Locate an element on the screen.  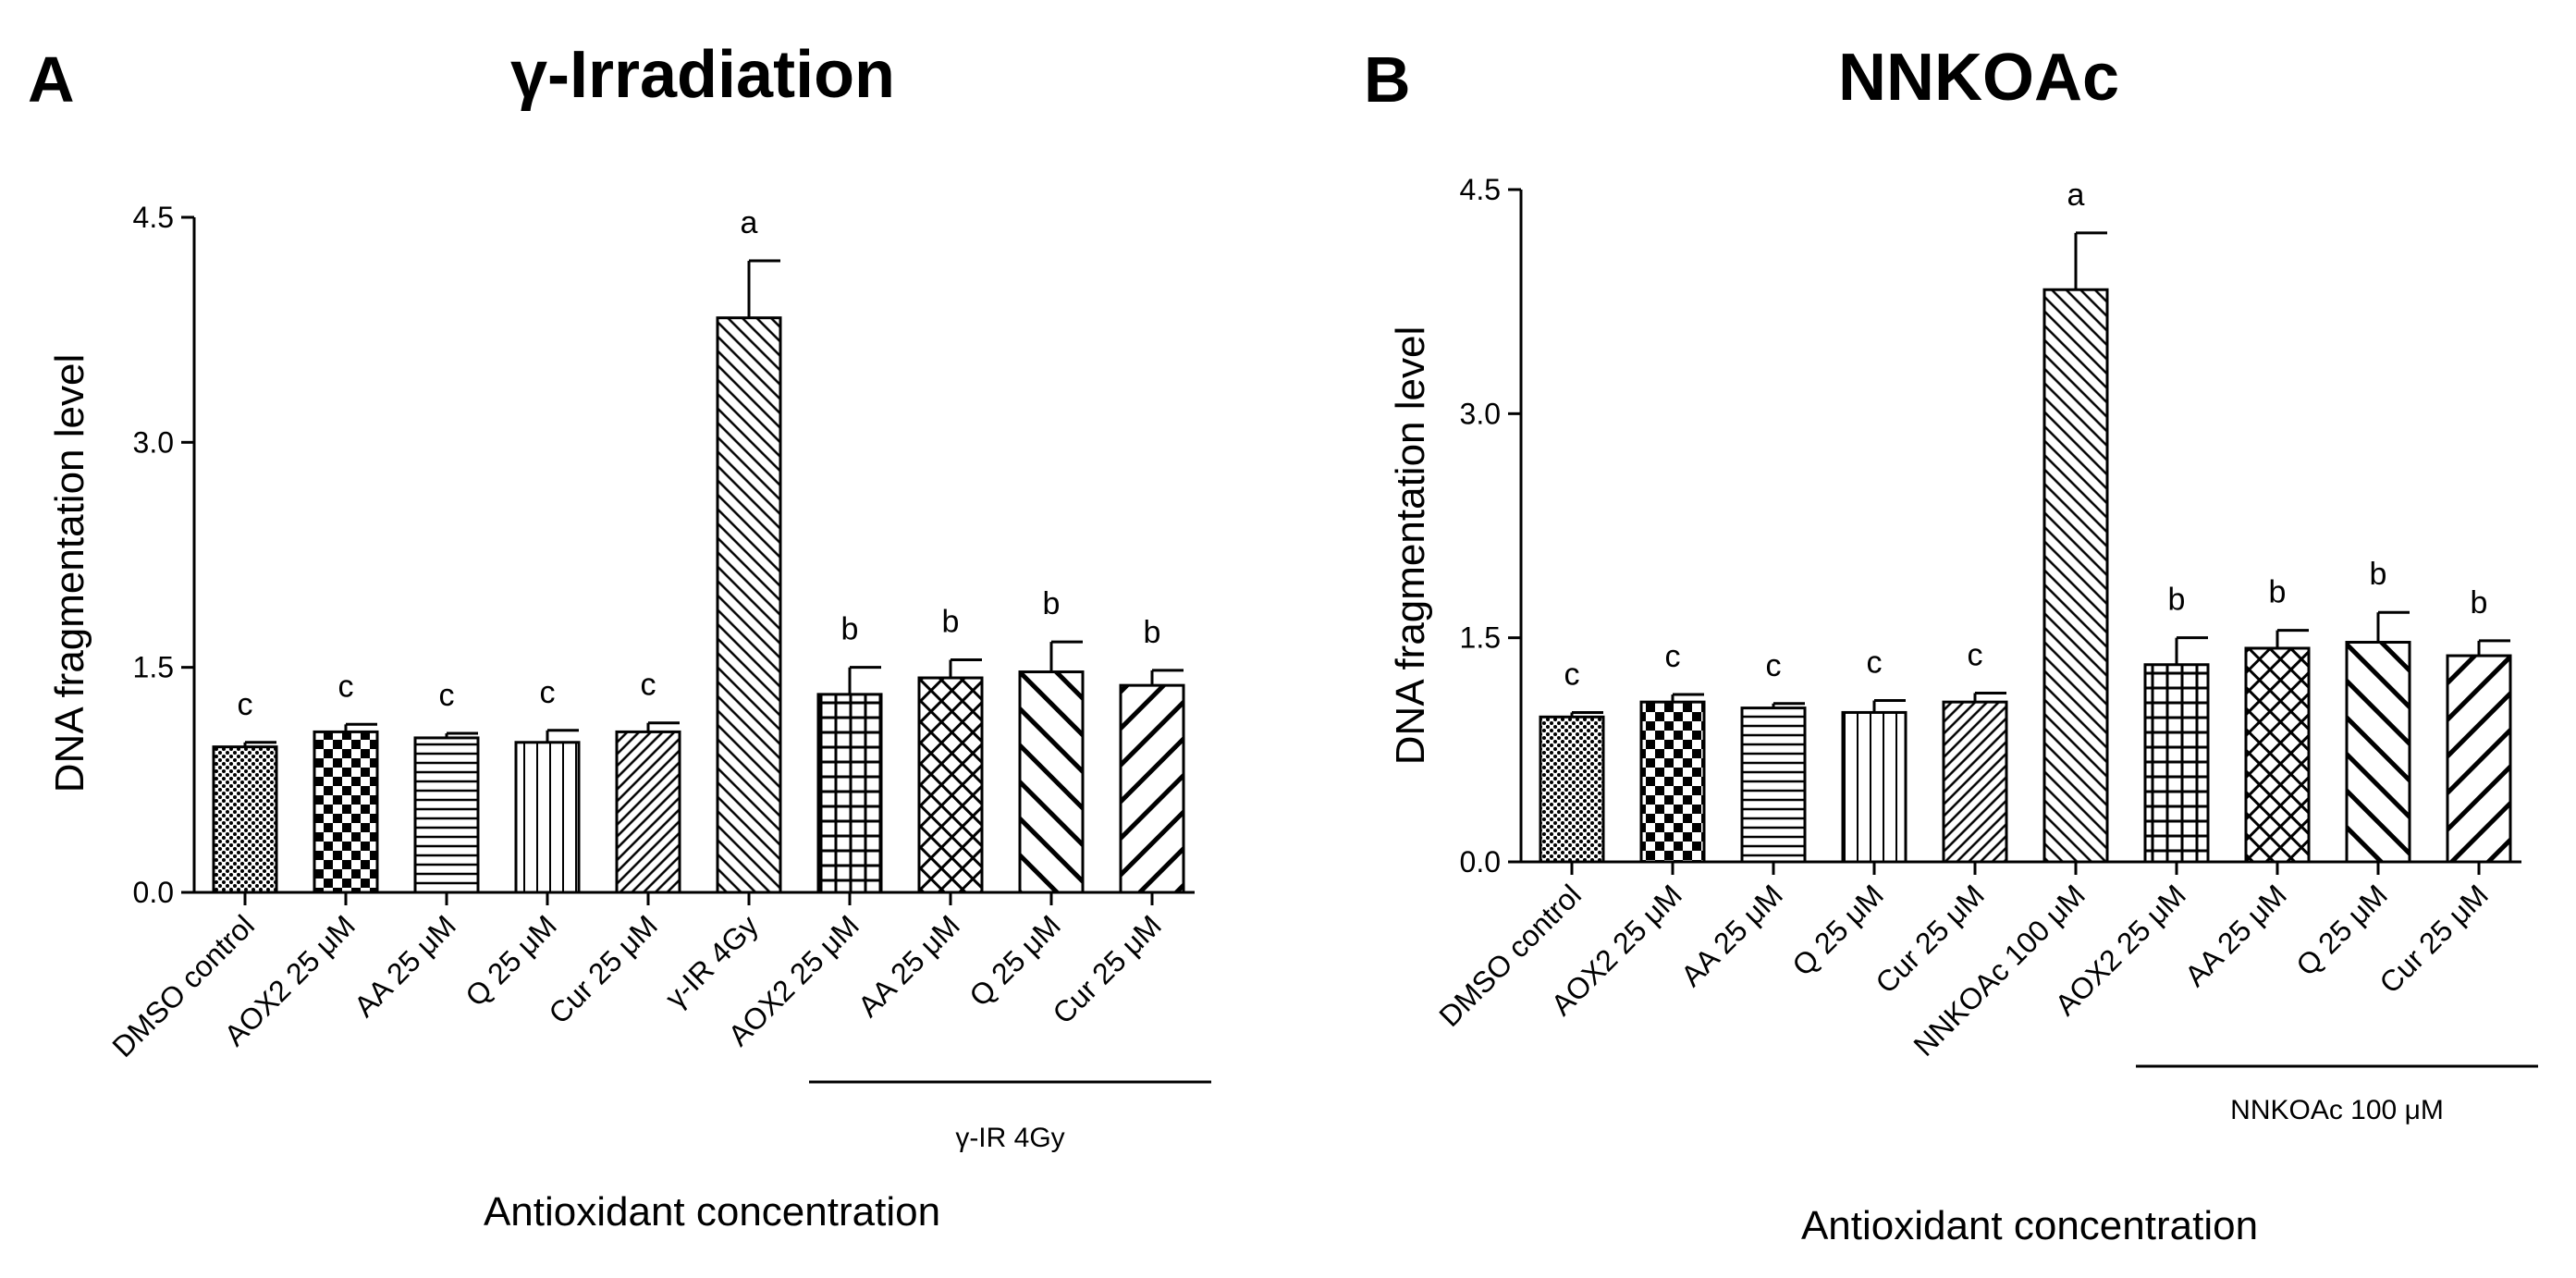
panel-b-category-label: NNKOAc 100 μM is located at coordinates (1999, 970).